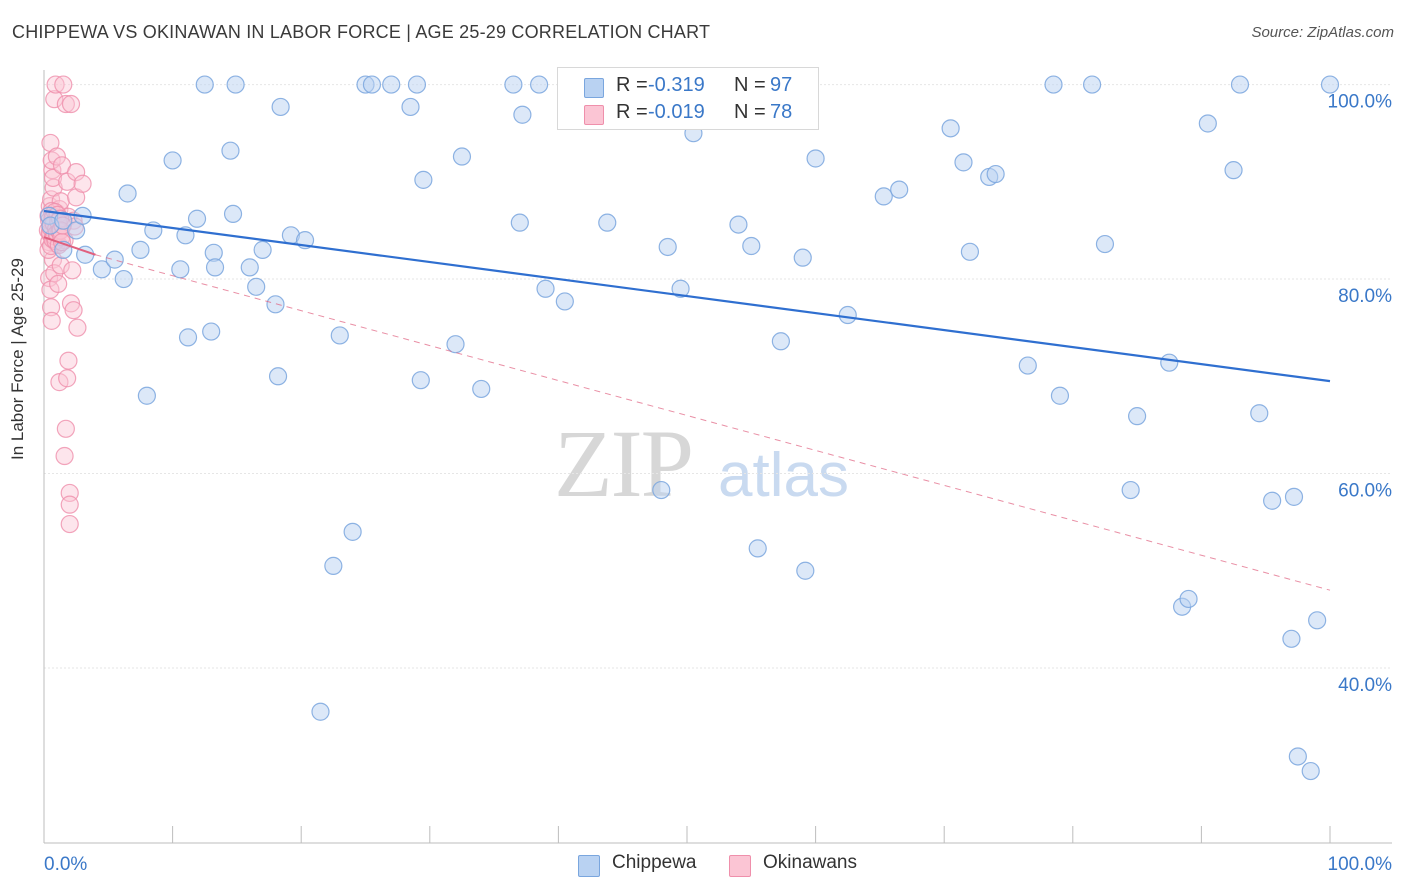  Describe the element at coordinates (740, 866) in the screenshot. I see `bottom-legend-swatch-okinawans` at that location.